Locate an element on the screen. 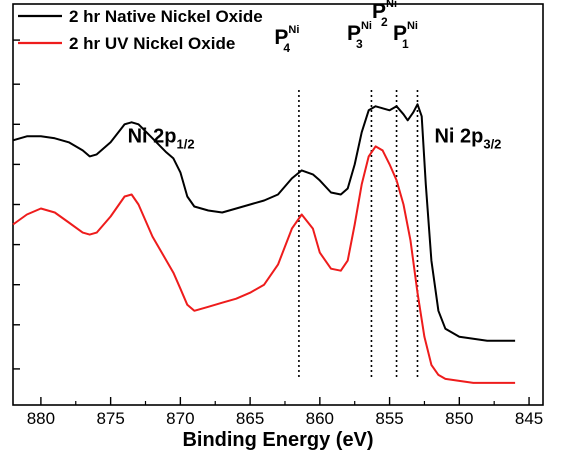 The height and width of the screenshot is (453, 565). x-tick-label: 860 is located at coordinates (320, 418).